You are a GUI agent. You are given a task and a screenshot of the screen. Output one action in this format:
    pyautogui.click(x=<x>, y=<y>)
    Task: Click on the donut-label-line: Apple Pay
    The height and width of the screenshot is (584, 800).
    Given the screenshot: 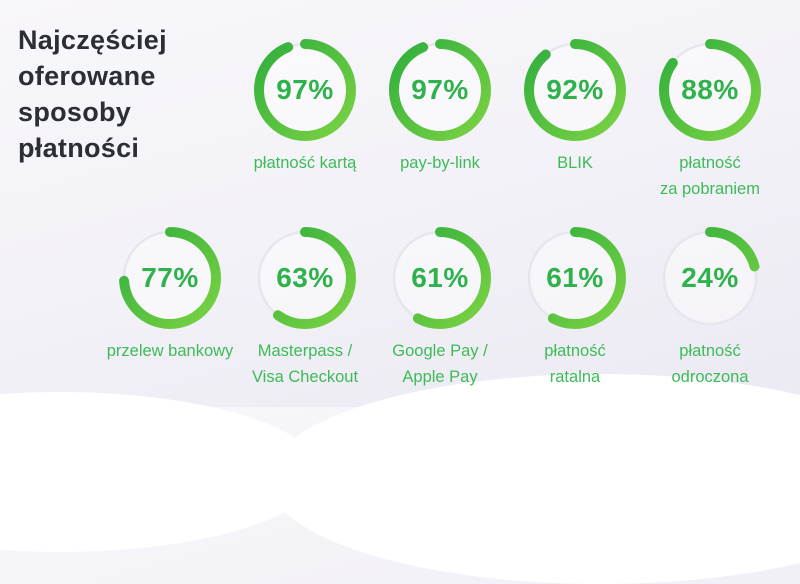 What is the action you would take?
    pyautogui.click(x=440, y=377)
    